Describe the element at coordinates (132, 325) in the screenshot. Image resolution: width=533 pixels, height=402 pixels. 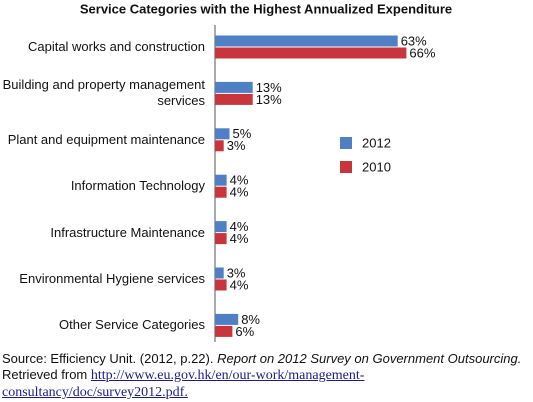
I see `category-label: Other Service Categories` at that location.